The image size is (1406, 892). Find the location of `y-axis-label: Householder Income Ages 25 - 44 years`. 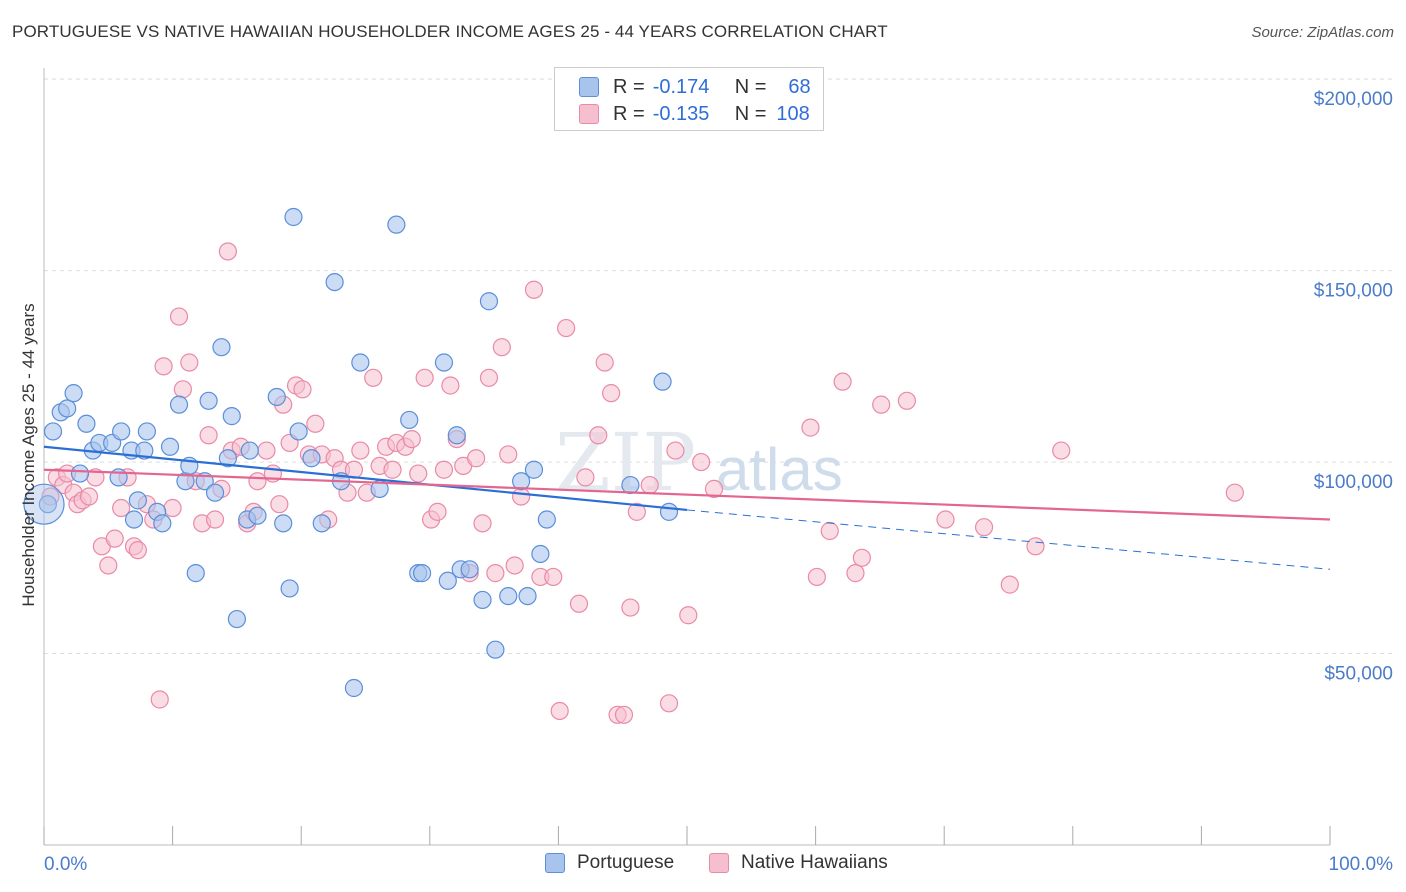

y-axis-label: Householder Income Ages 25 - 44 years is located at coordinates (28, 454).